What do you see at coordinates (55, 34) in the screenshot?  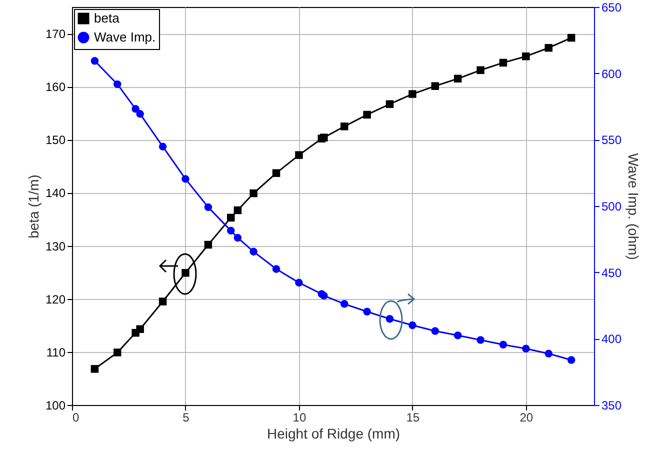 I see `y-tick-label: 170` at bounding box center [55, 34].